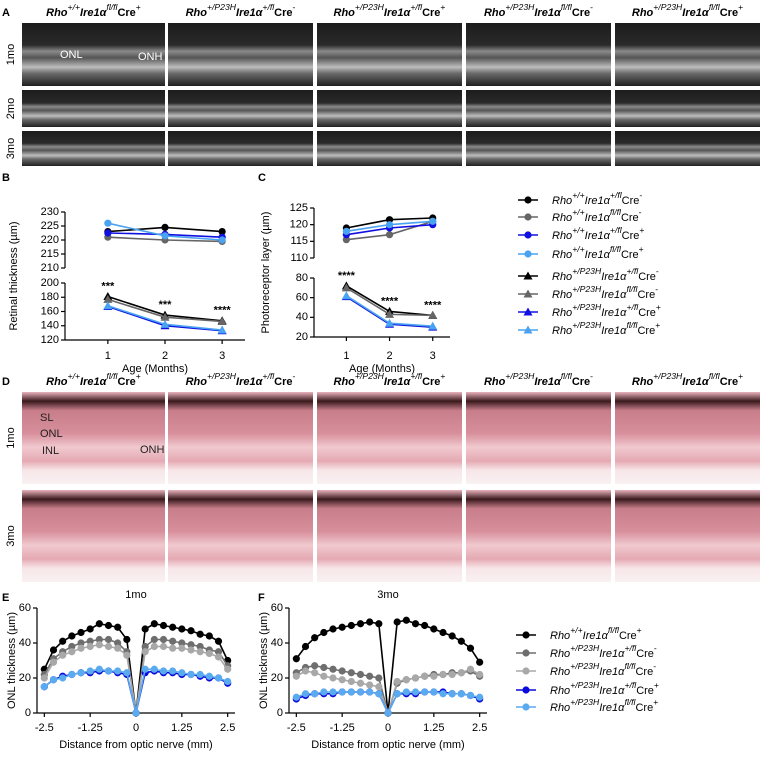 This screenshot has height=767, width=764. I want to click on x-axis-label: Distance from optic nerve (mm), so click(387, 745).